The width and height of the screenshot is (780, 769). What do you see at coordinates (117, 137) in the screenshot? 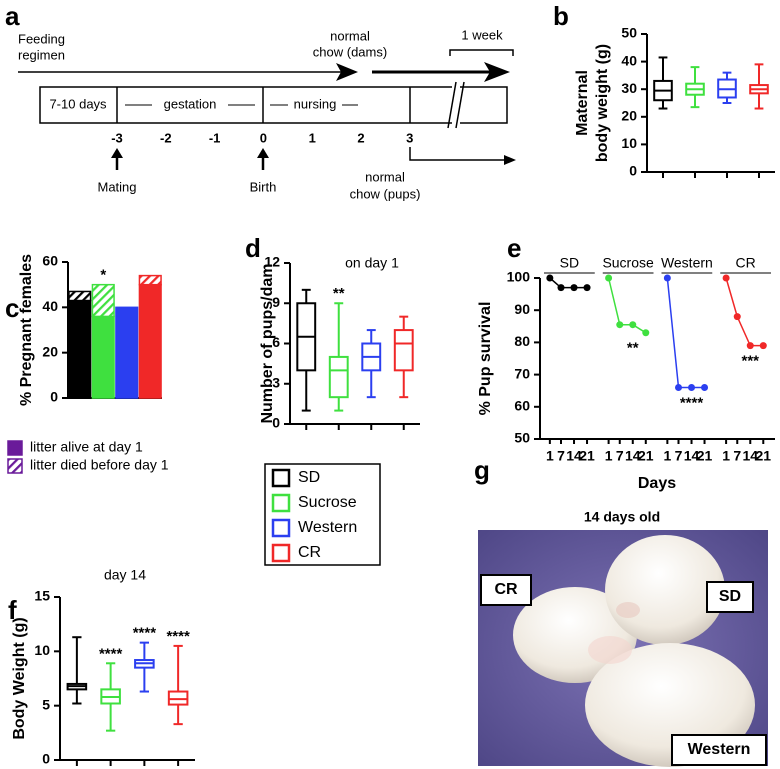
I see `day-label: -3` at bounding box center [117, 137].